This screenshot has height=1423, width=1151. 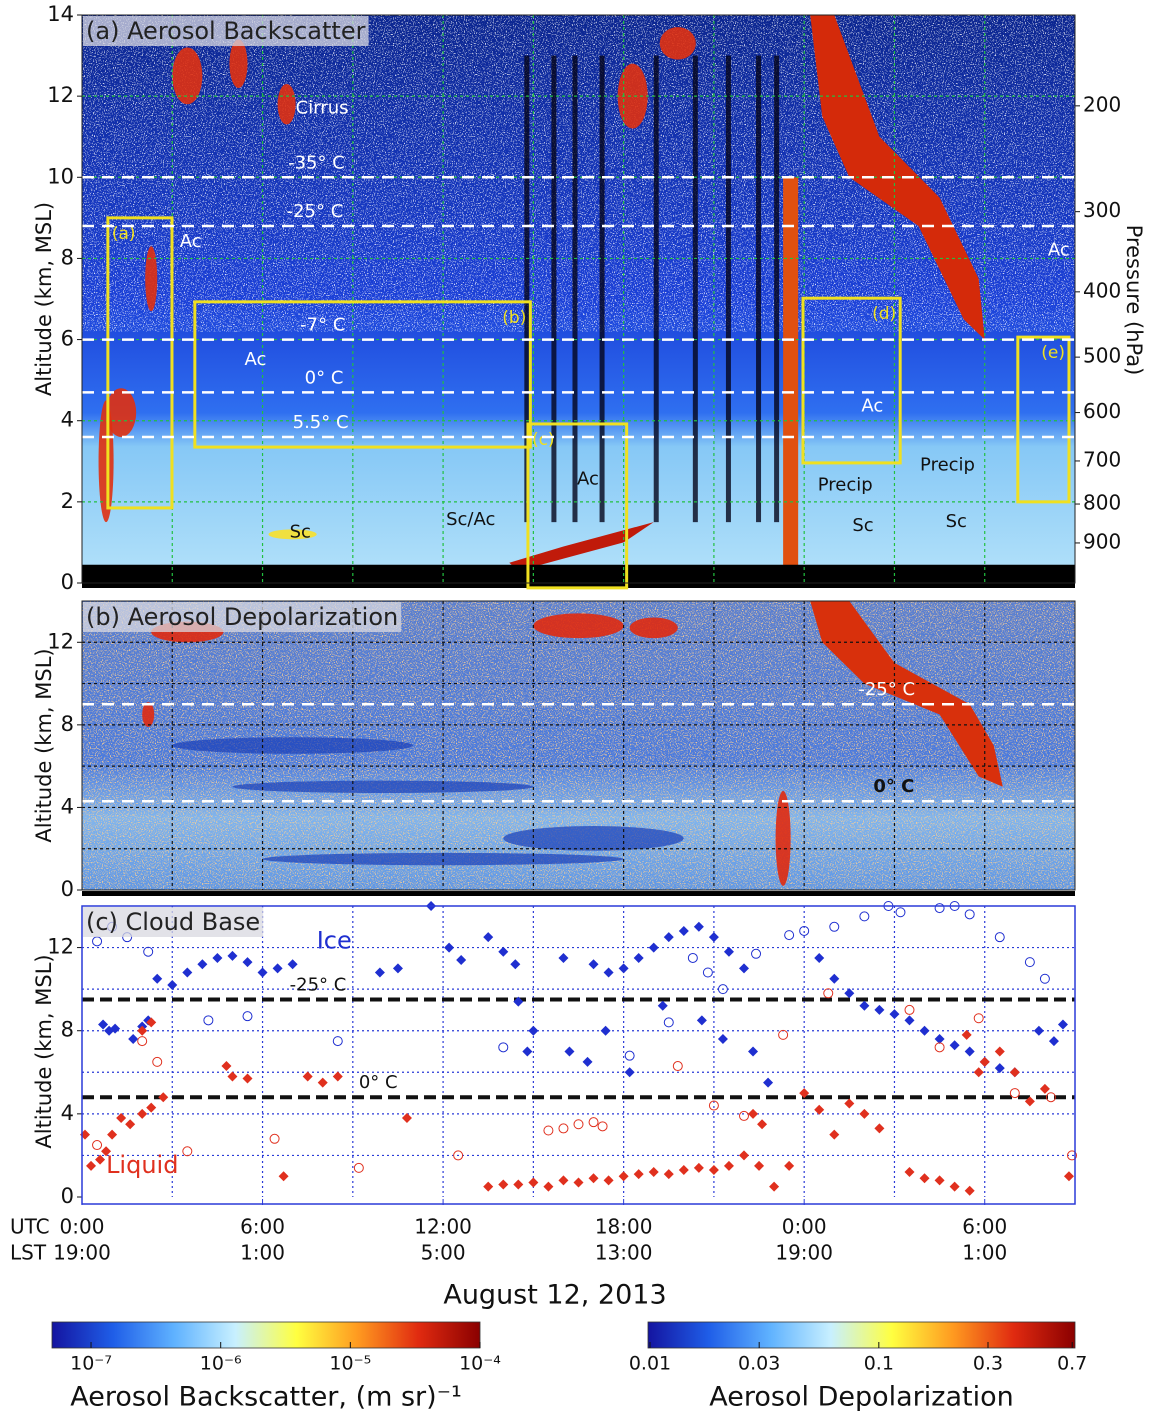 I want to click on y2-tick-label: 200, so click(x=1102, y=104).